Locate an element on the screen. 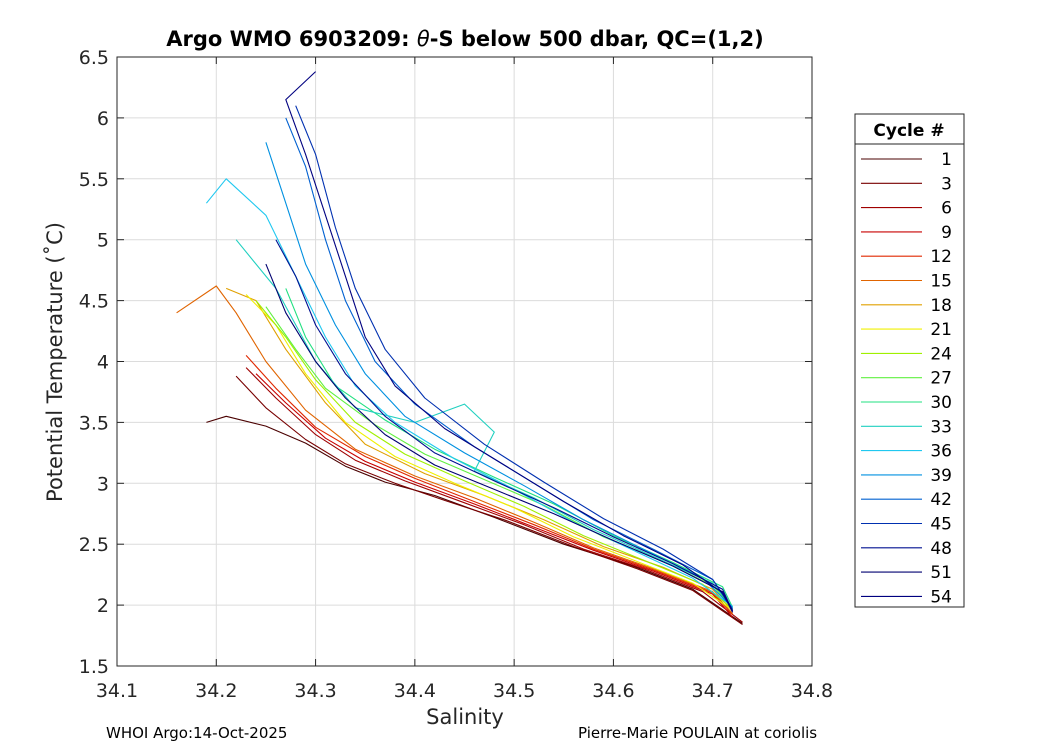  x-tick-label: 34.4 is located at coordinates (415, 691).